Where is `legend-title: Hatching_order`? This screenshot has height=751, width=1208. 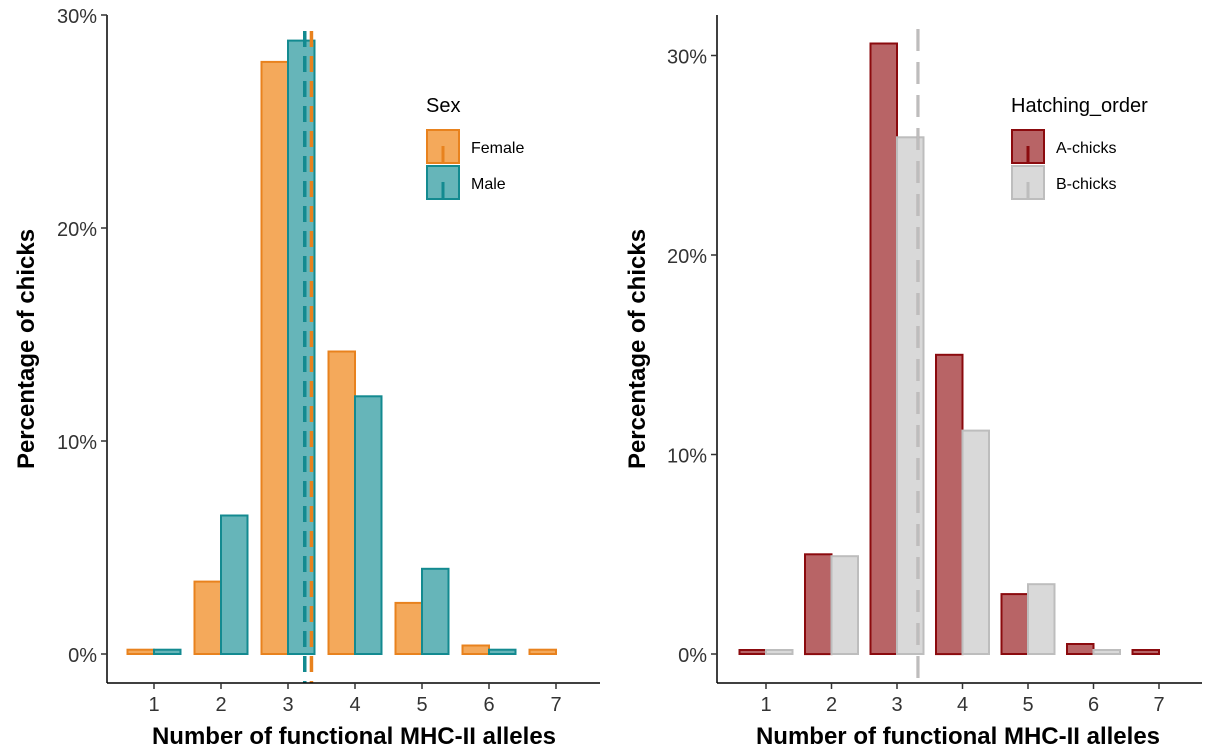
legend-title: Hatching_order is located at coordinates (1079, 106).